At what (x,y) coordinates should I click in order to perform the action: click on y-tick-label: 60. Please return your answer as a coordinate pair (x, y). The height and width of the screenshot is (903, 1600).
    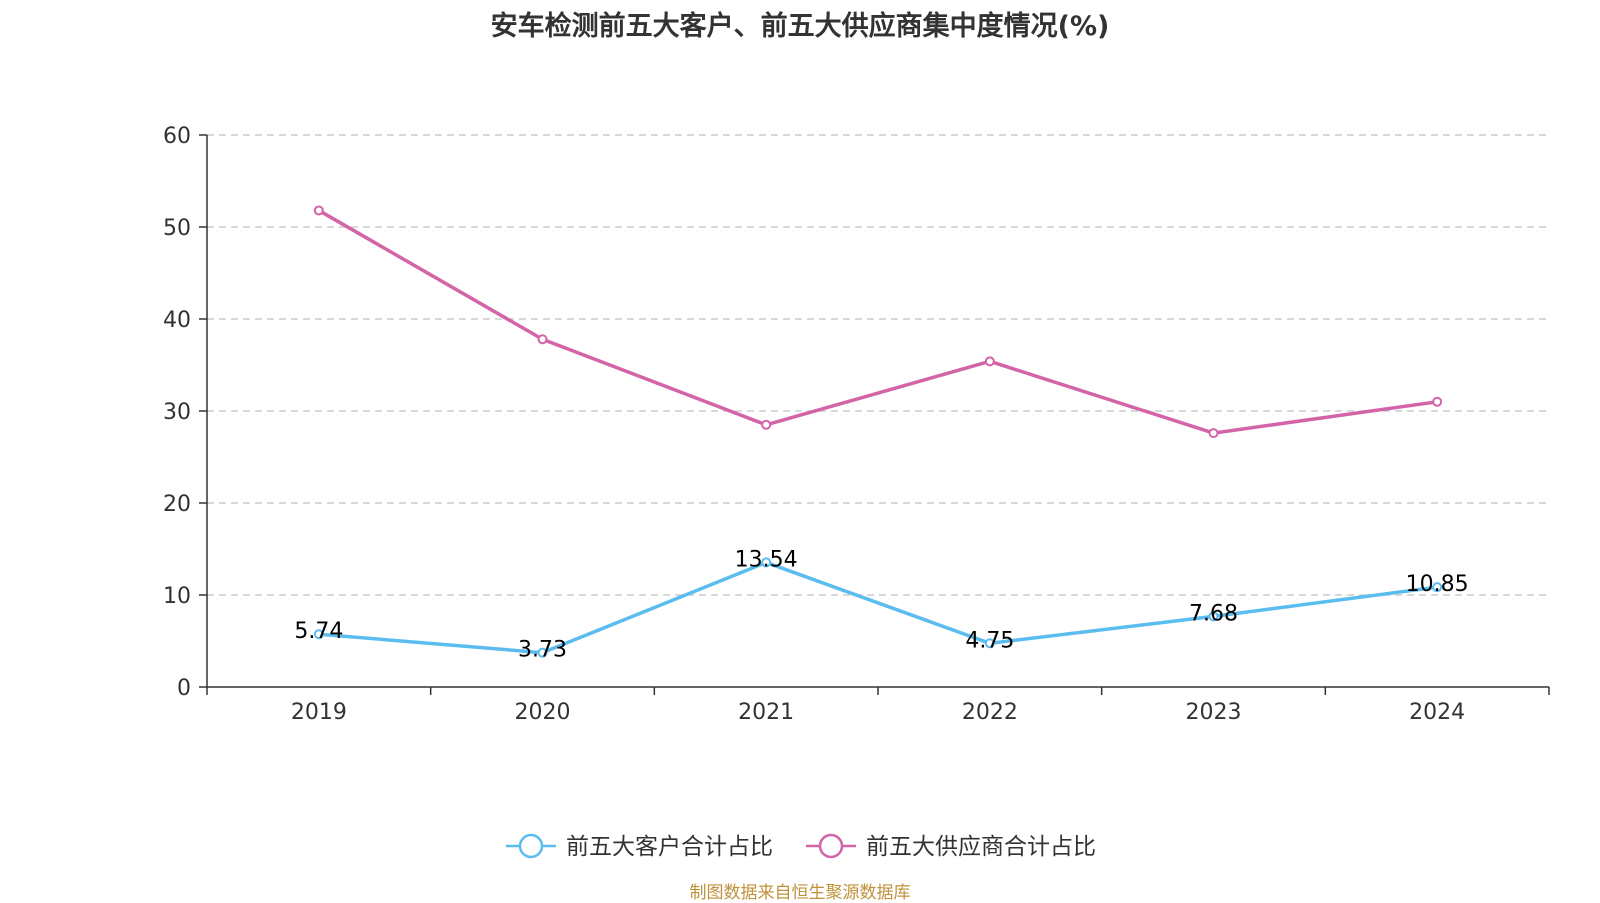
    Looking at the image, I should click on (177, 136).